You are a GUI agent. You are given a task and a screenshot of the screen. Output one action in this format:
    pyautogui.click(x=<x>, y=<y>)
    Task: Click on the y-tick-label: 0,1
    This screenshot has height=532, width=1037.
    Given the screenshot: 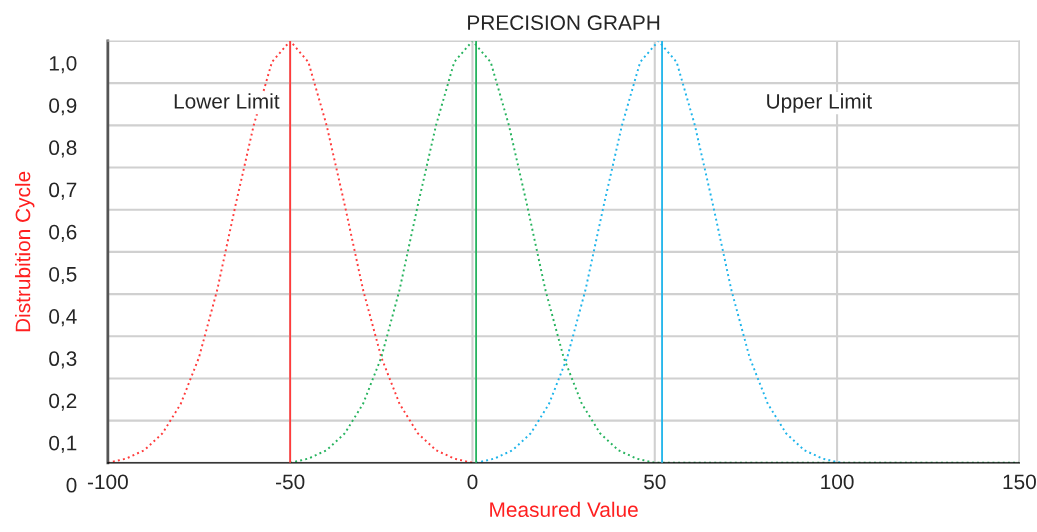 What is the action you would take?
    pyautogui.click(x=63, y=444)
    